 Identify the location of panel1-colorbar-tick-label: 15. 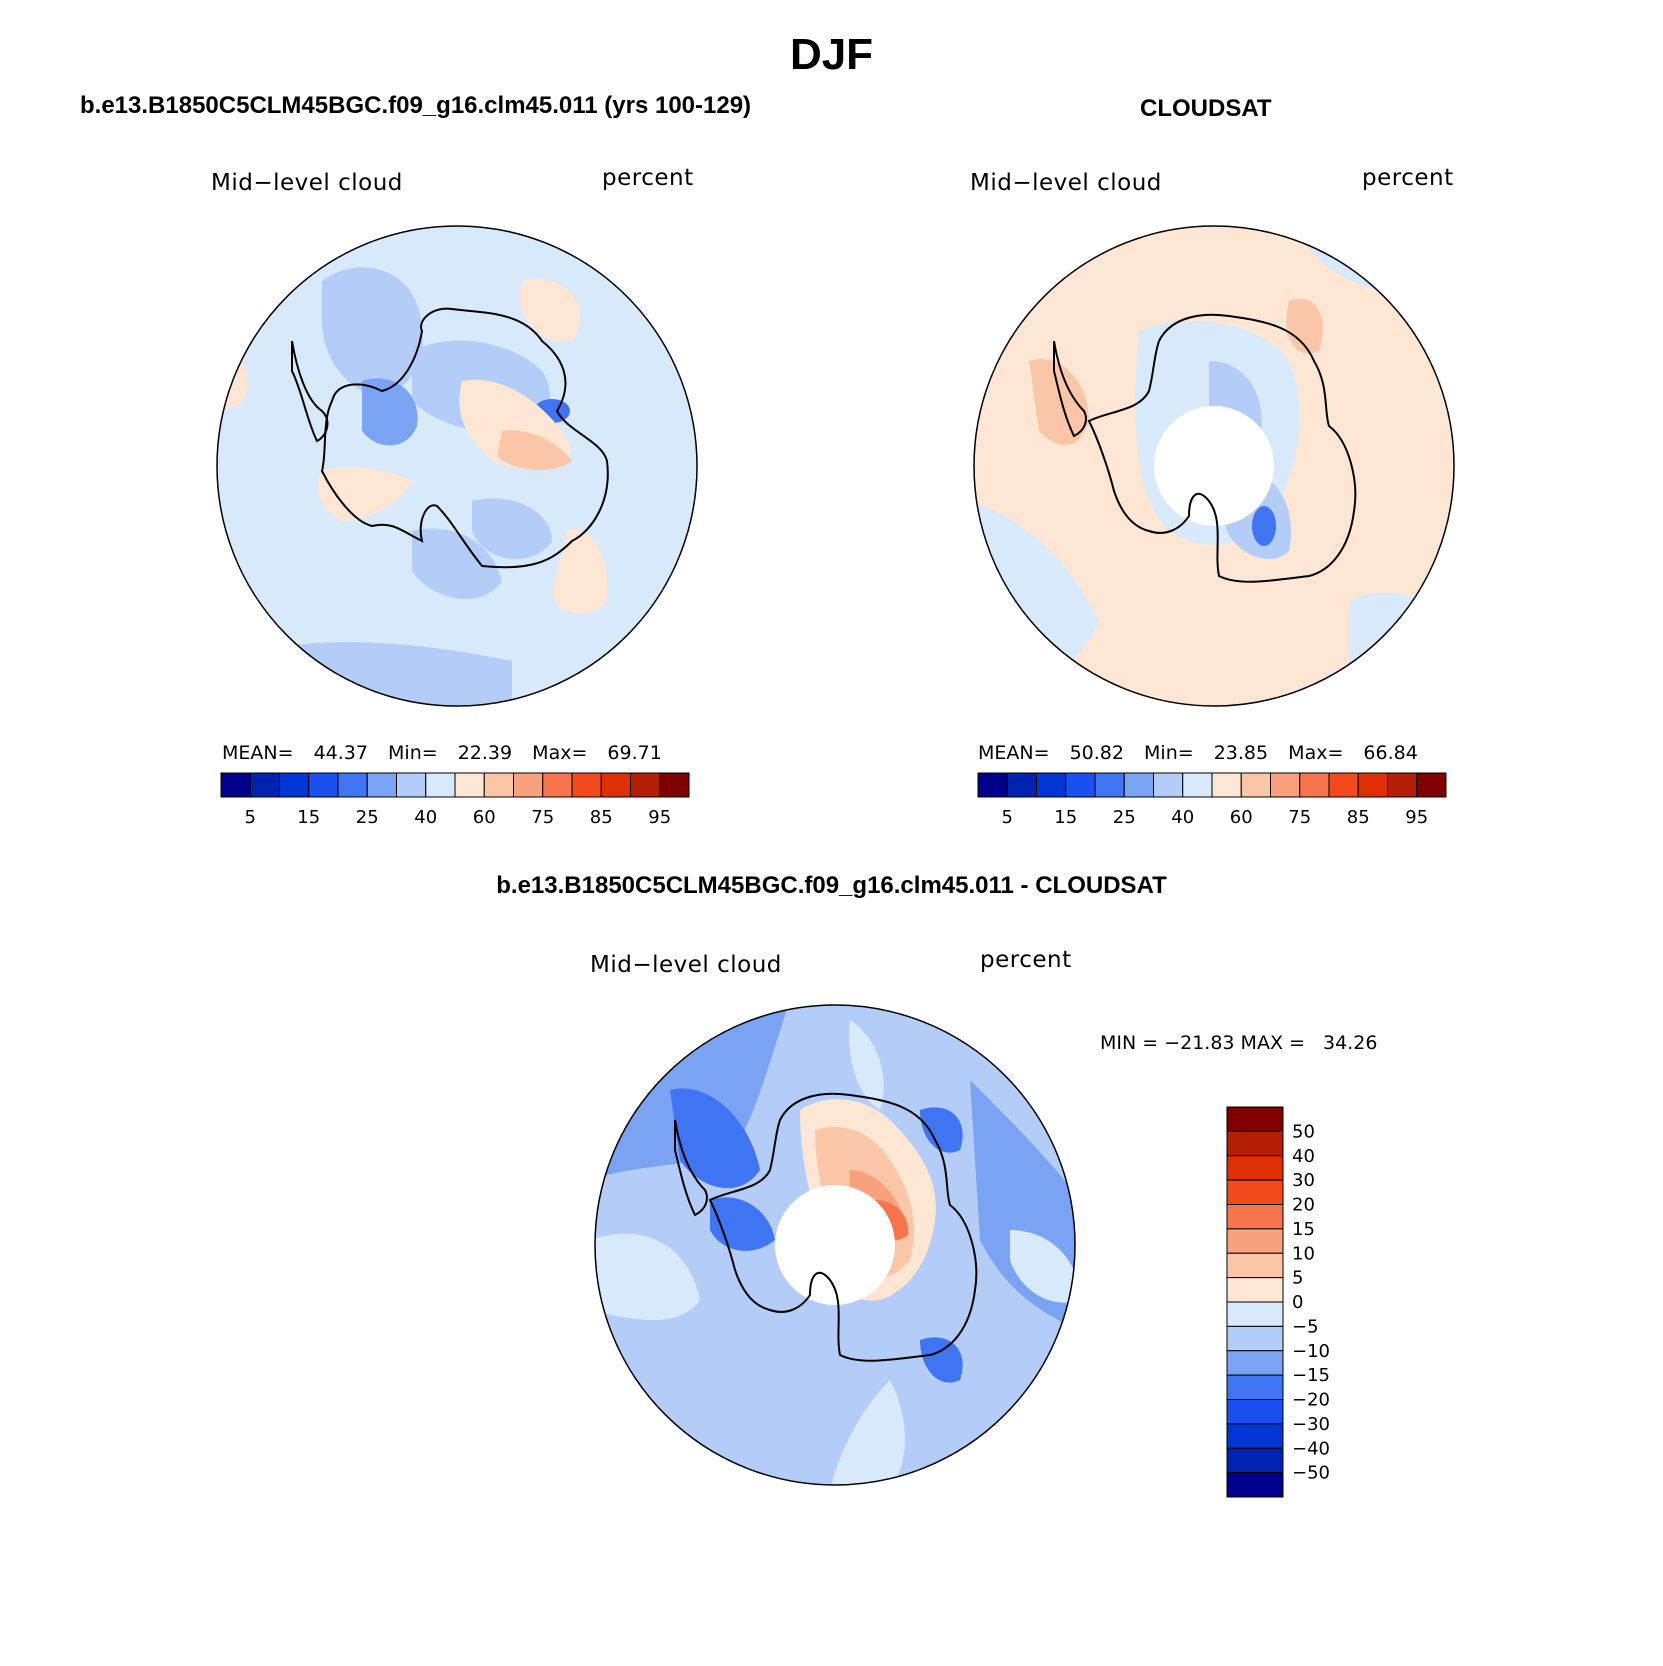
(308, 817).